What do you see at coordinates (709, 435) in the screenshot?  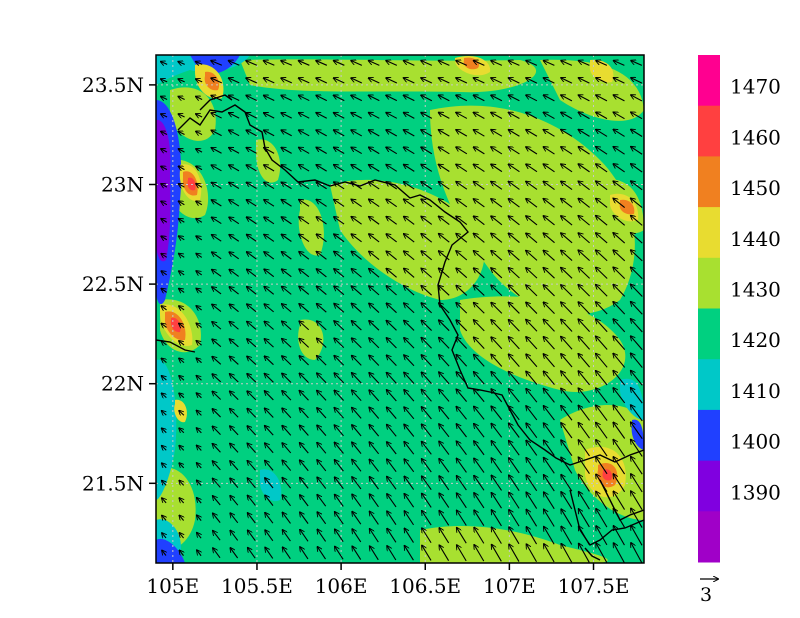 I see `legend-swatch` at bounding box center [709, 435].